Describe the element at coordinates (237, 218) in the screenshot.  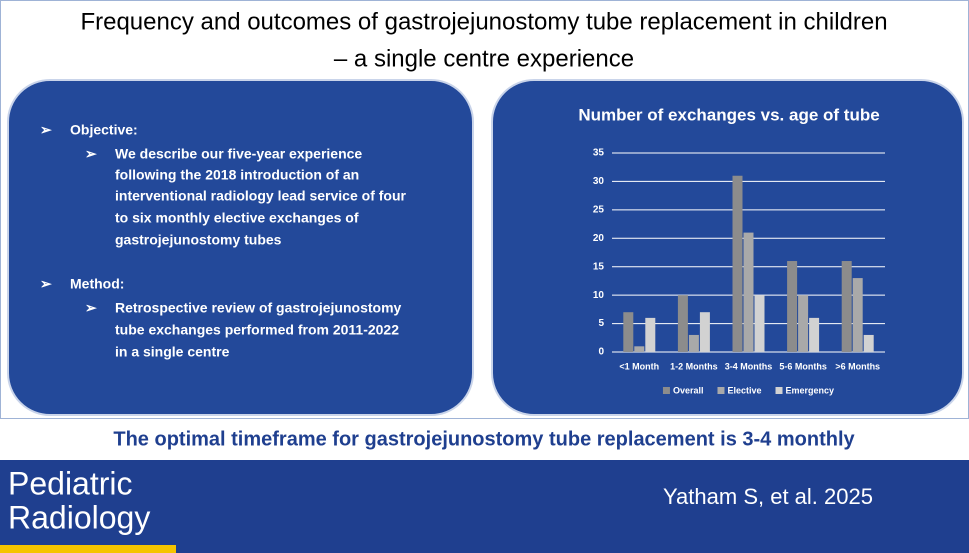
I see `text-line: to six monthly elective exchanges of` at that location.